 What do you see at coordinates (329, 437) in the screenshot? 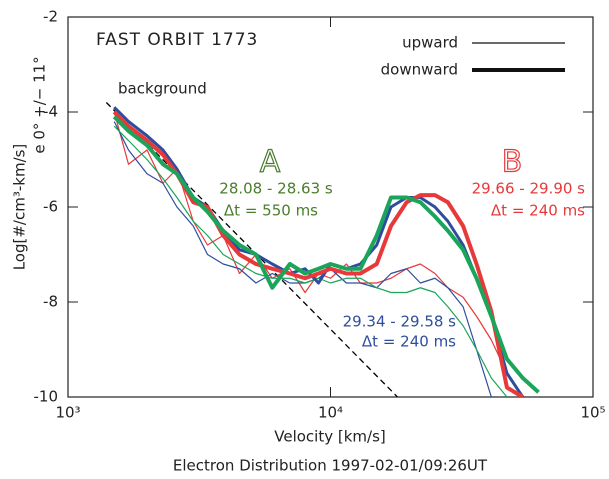
I see `x-axis-label: Velocity [km/s]` at bounding box center [329, 437].